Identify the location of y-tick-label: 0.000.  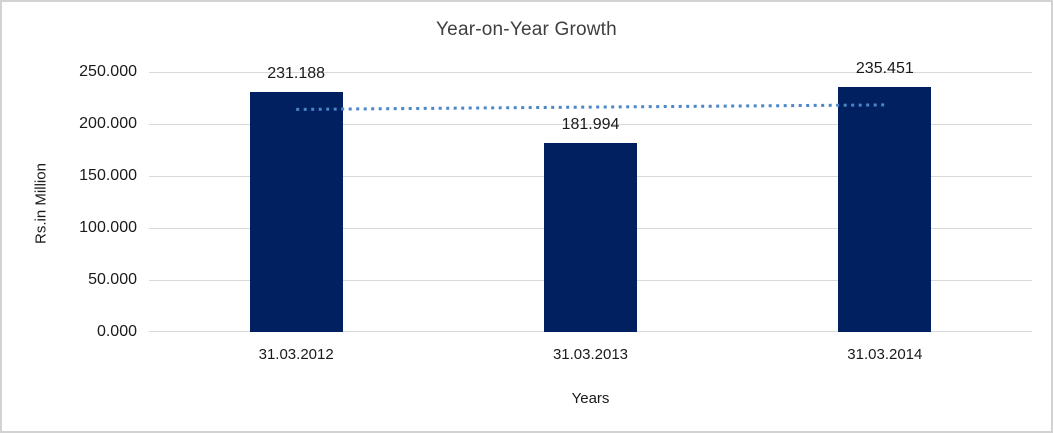
(116, 331).